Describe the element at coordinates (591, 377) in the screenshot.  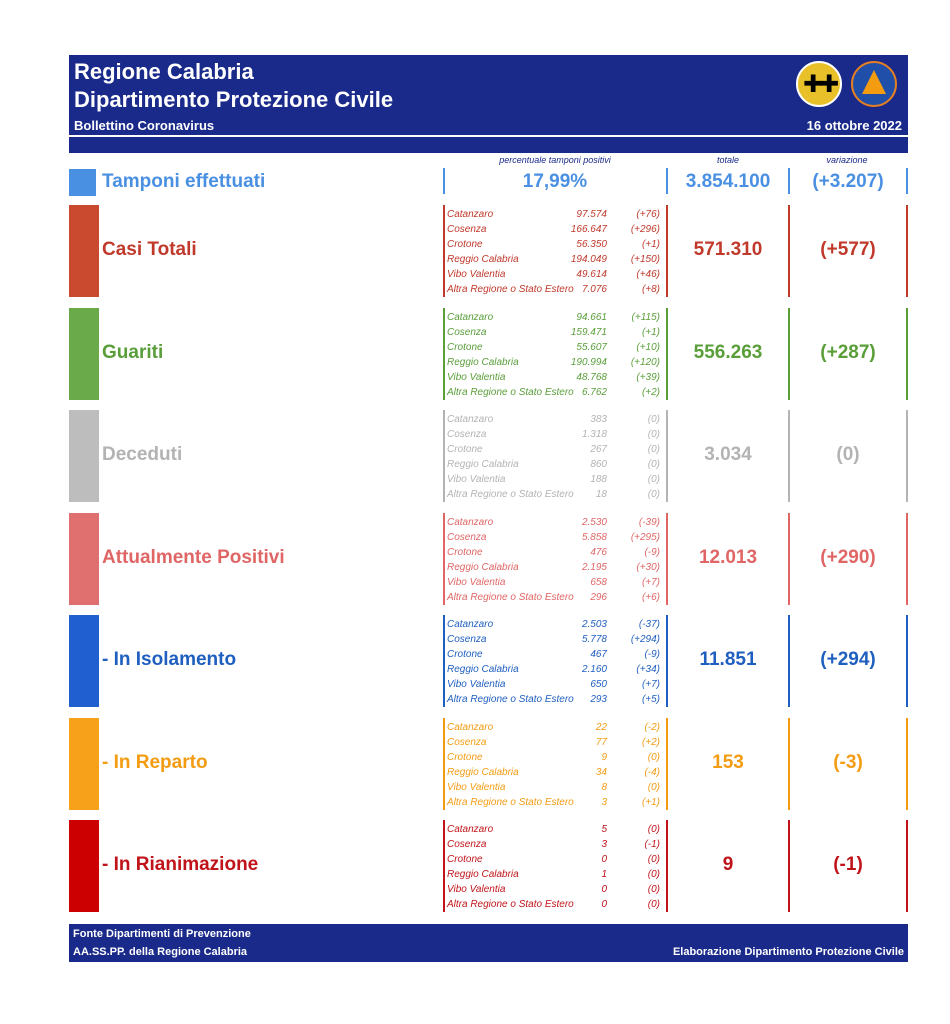
I see `province-value: 48.768` at that location.